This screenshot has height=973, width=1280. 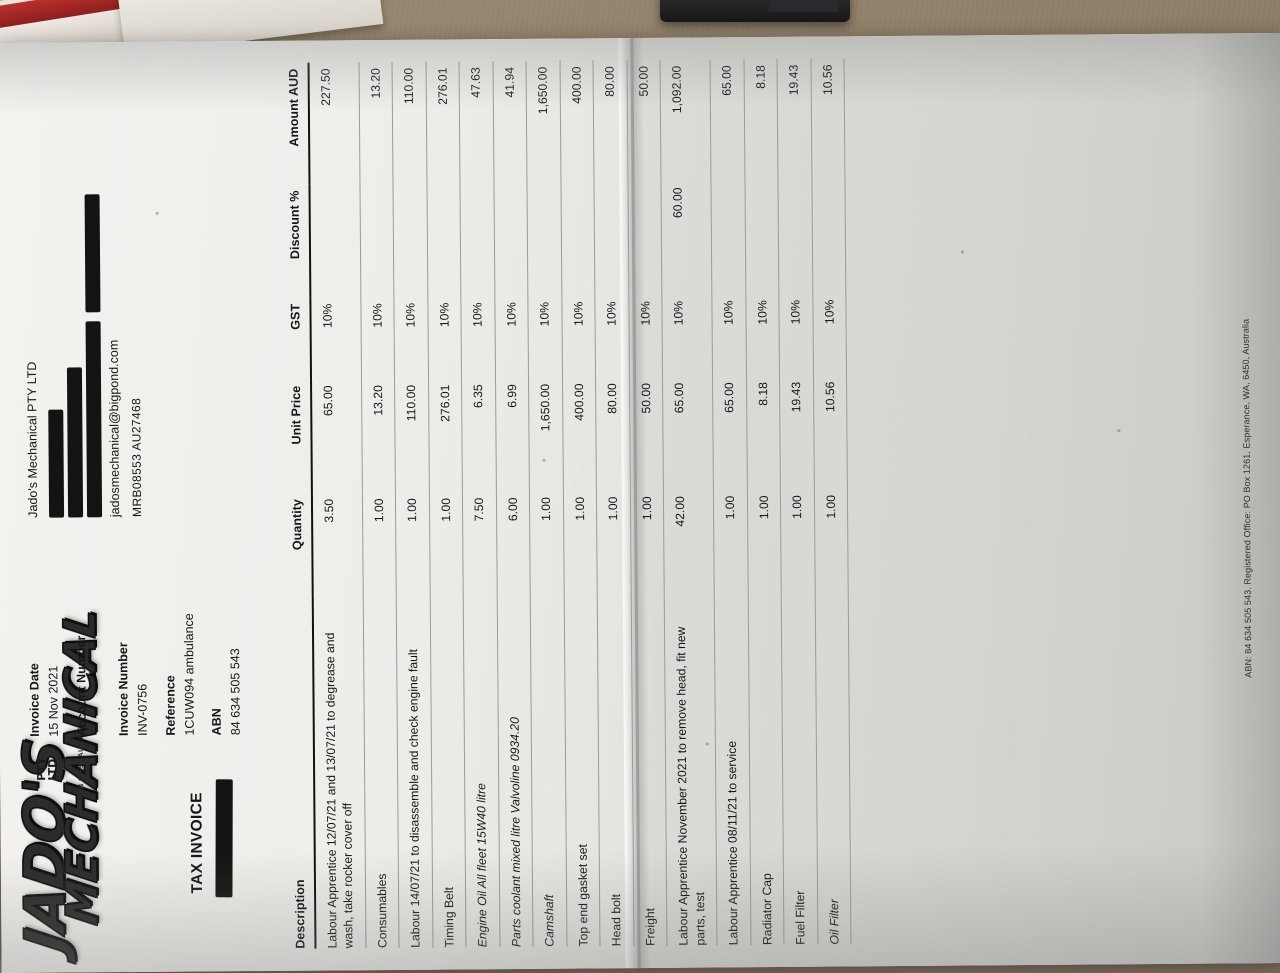 What do you see at coordinates (81, 686) in the screenshot?
I see `account-number-label: Account Number` at bounding box center [81, 686].